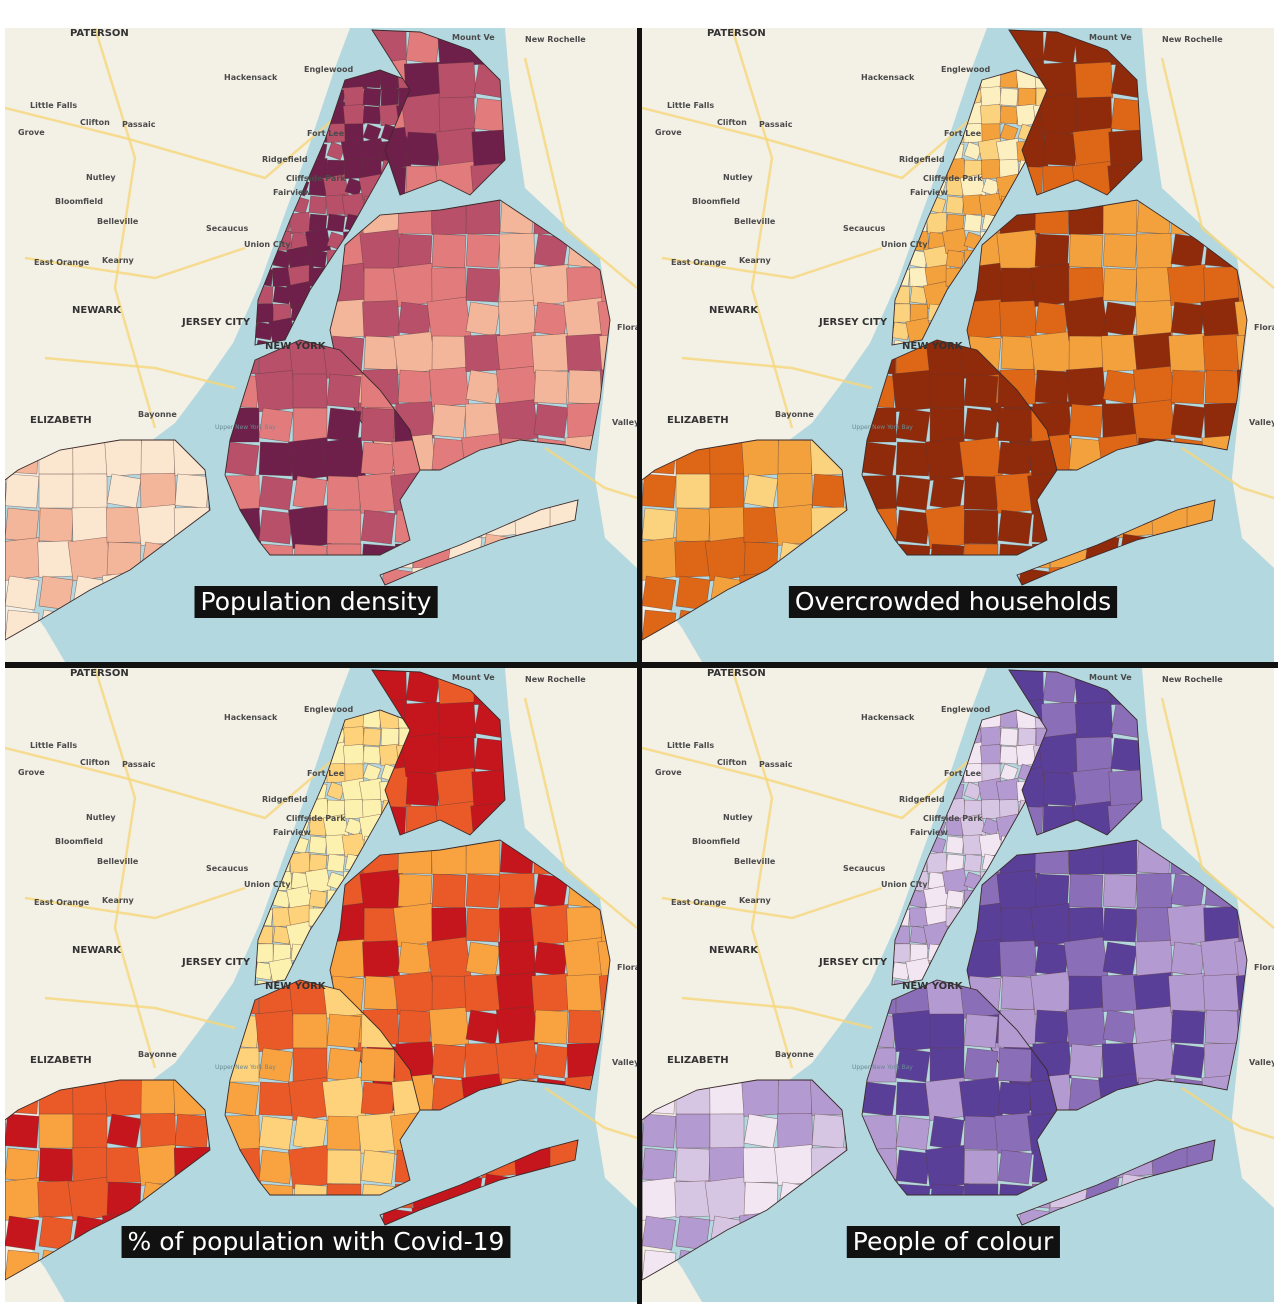 This screenshot has width=1280, height=1315. Describe the element at coordinates (139, 124) in the screenshot. I see `place-label: Passaic` at that location.